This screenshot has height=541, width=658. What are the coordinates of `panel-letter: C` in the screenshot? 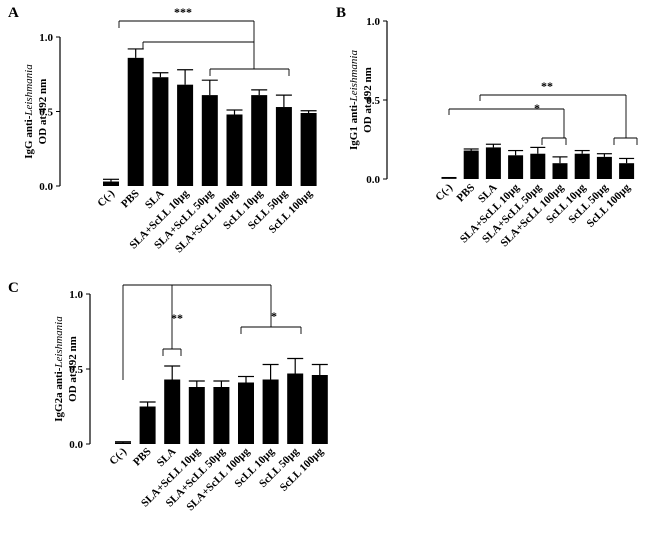 It's located at (13, 288).